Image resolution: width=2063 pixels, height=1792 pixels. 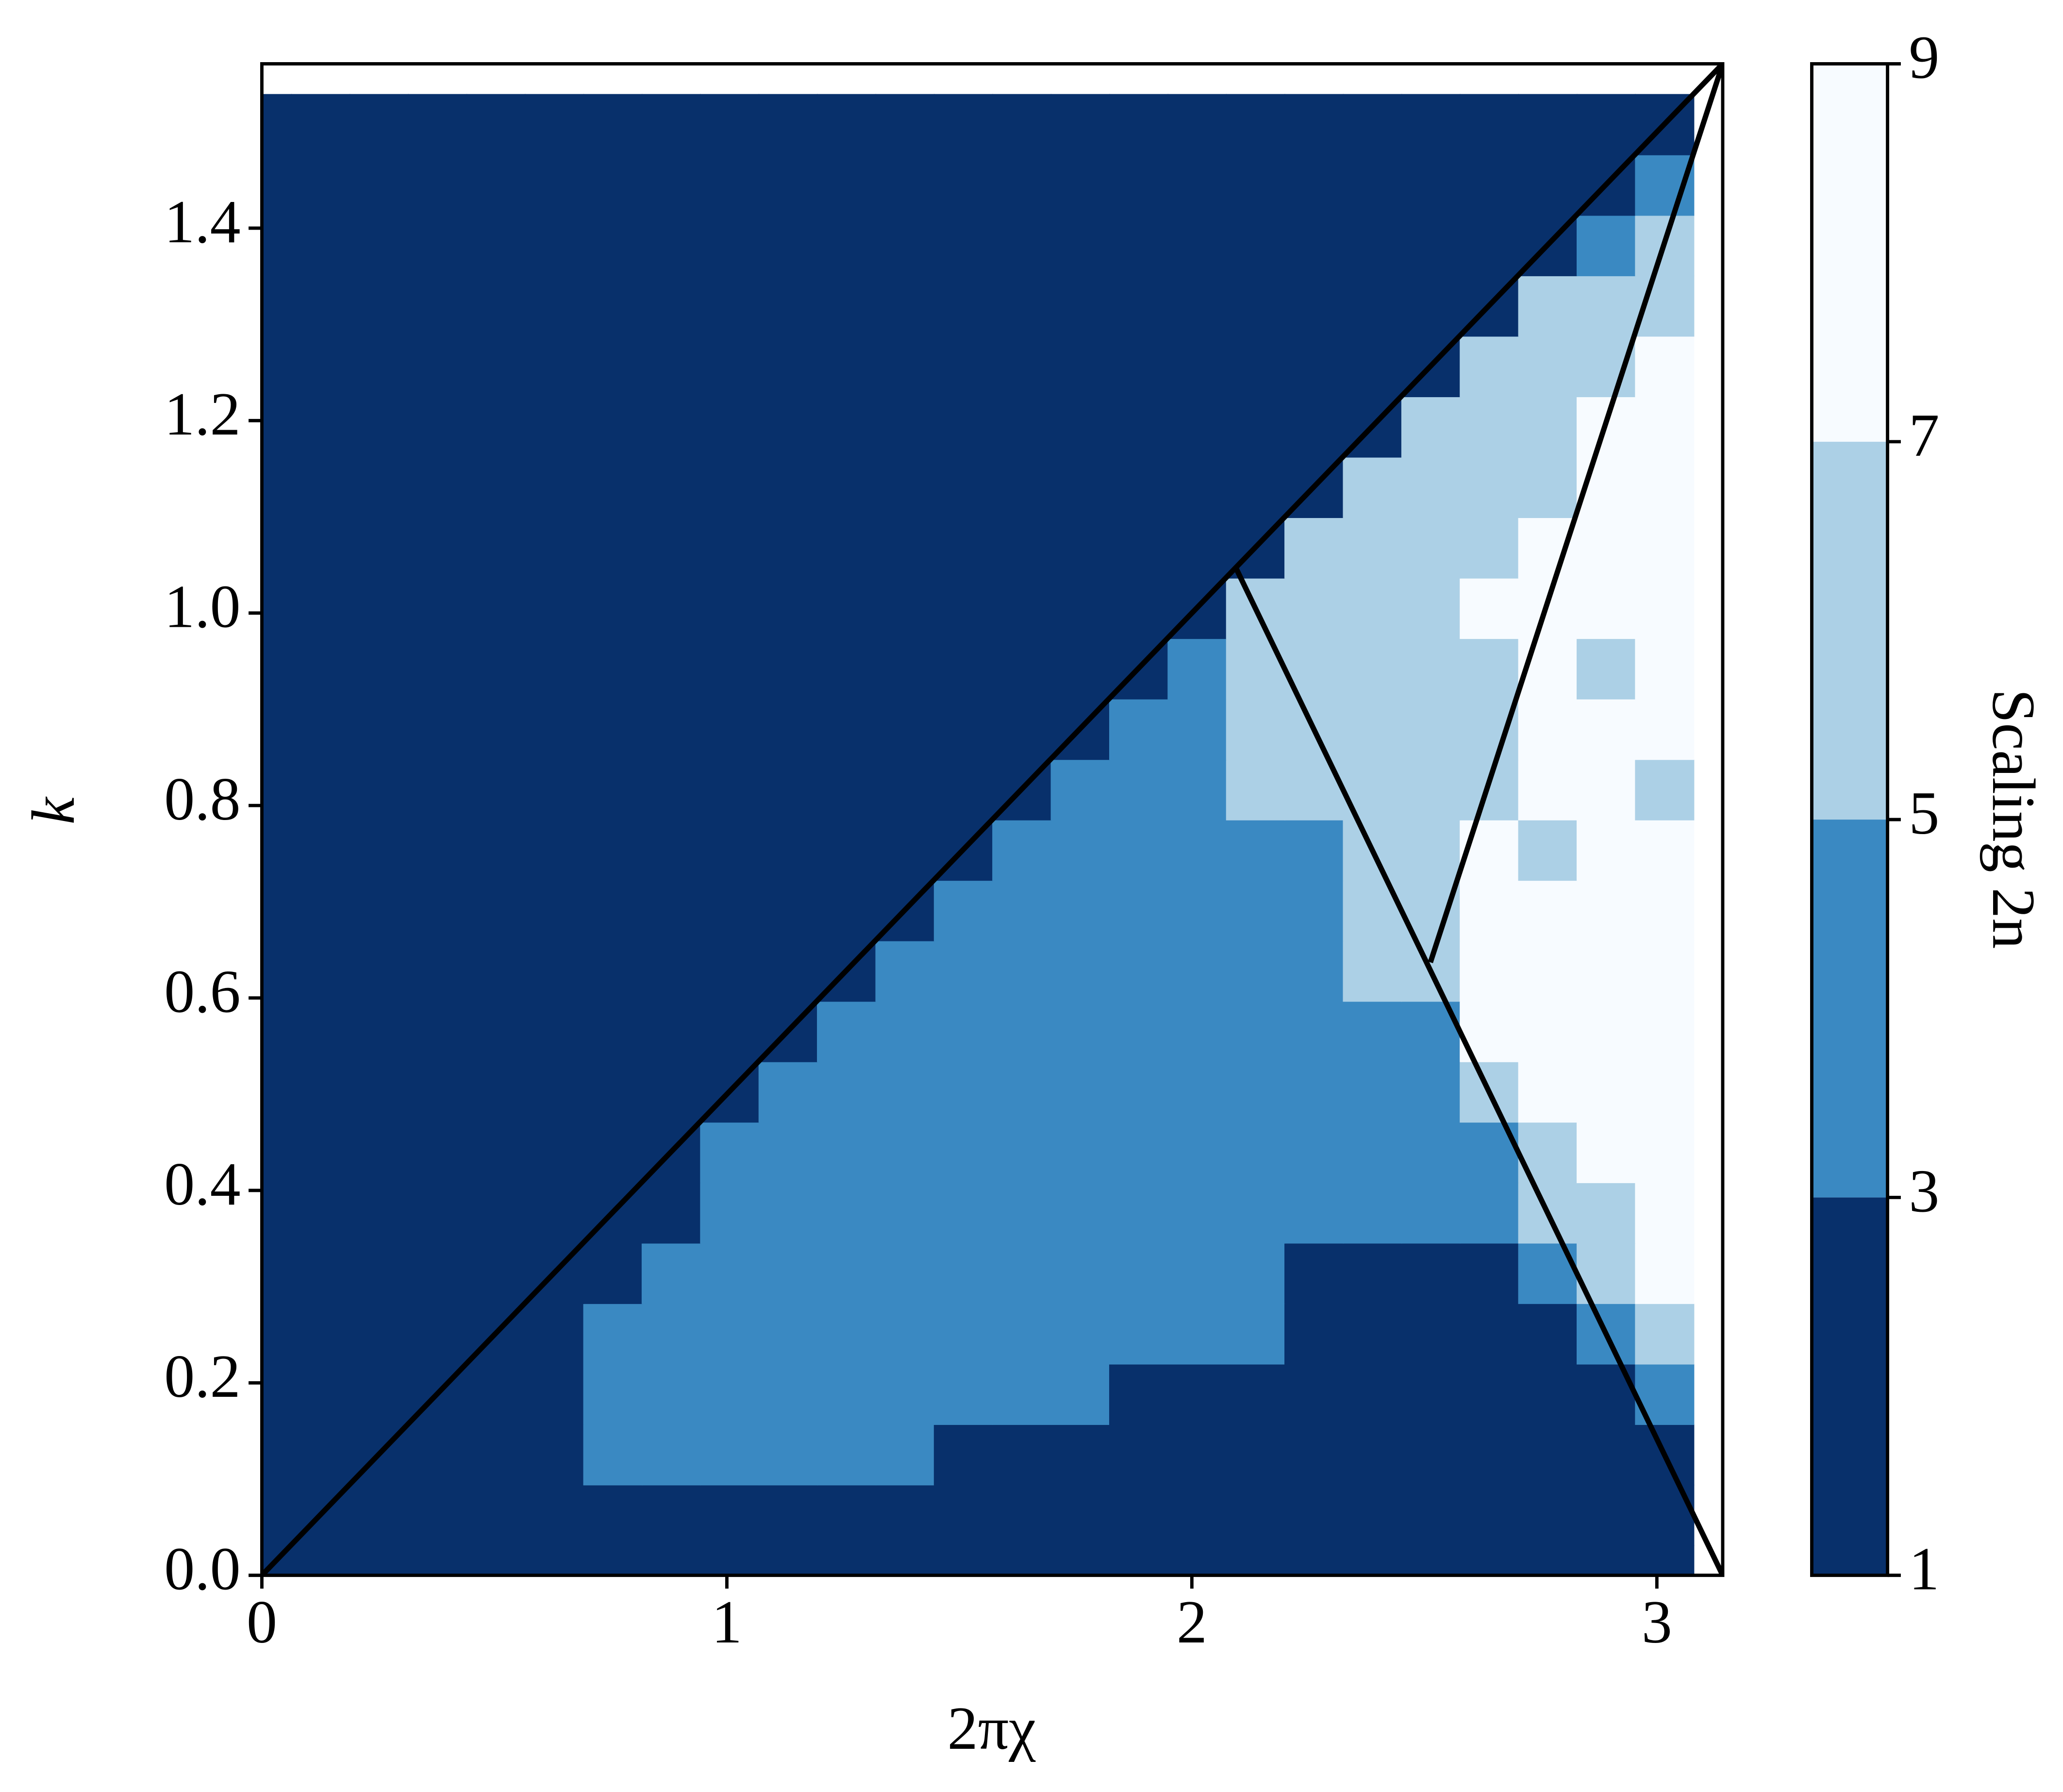 What do you see at coordinates (202, 1570) in the screenshot?
I see `y-tick-label: 0.0` at bounding box center [202, 1570].